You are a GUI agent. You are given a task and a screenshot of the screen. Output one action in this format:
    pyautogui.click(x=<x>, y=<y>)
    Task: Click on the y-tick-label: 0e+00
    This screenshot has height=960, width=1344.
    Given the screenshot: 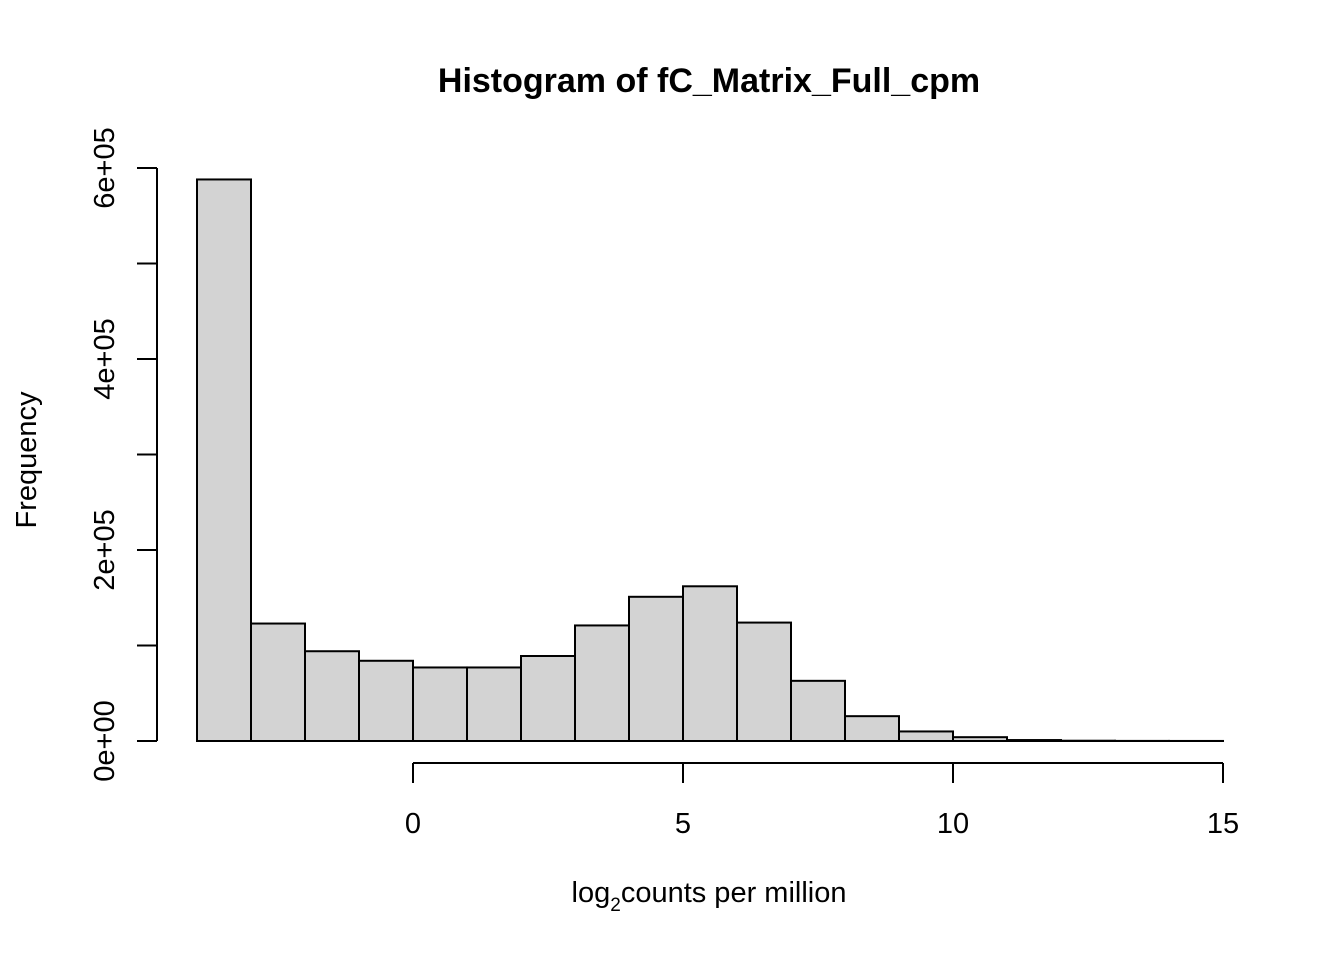 What is the action you would take?
    pyautogui.click(x=105, y=740)
    